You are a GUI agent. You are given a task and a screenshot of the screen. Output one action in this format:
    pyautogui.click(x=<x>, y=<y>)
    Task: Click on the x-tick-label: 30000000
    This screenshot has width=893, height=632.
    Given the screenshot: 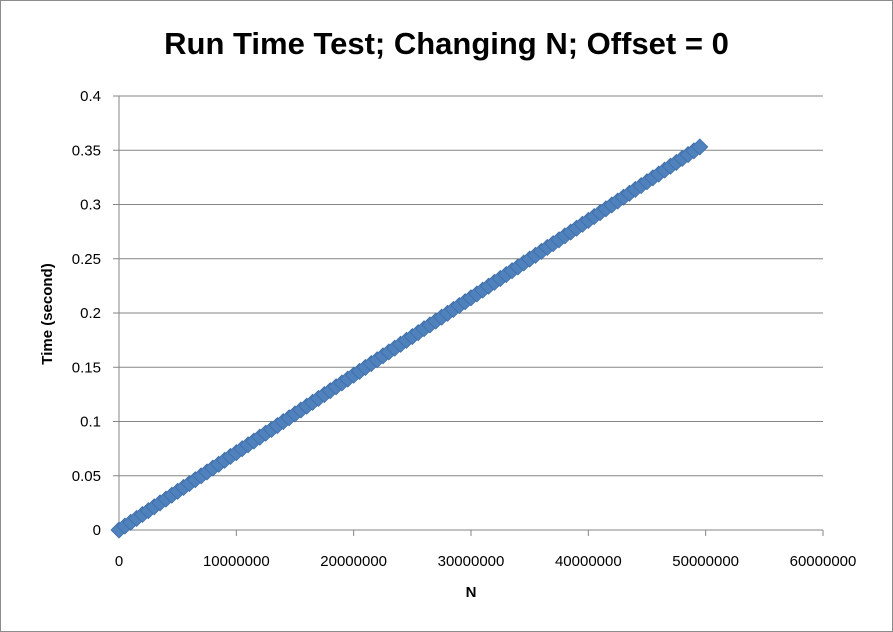 What is the action you would take?
    pyautogui.click(x=471, y=561)
    